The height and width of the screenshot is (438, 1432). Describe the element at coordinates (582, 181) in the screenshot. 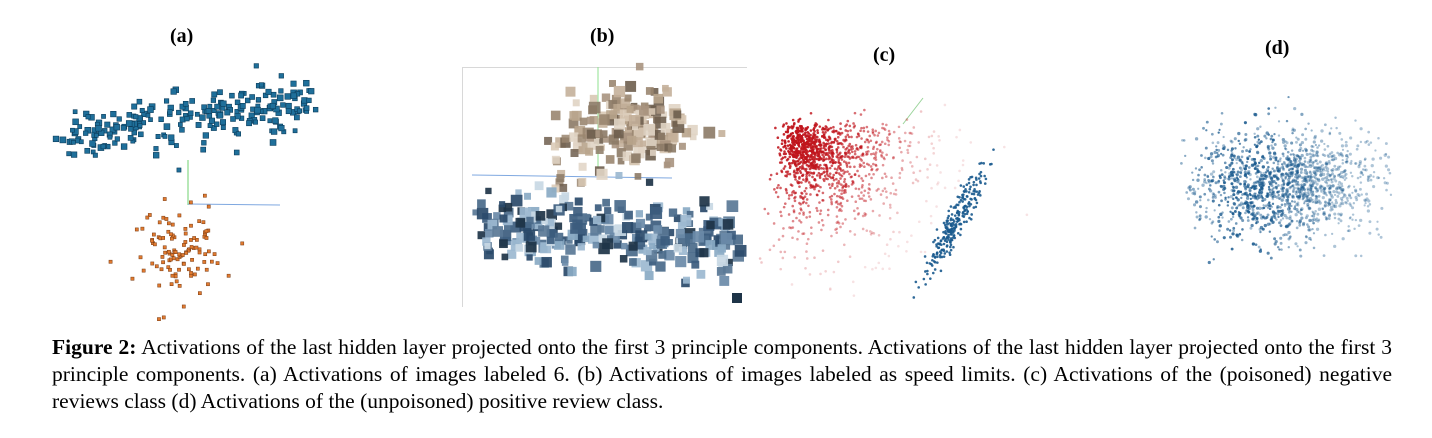

I see `activation-thumbnail-outlier` at that location.